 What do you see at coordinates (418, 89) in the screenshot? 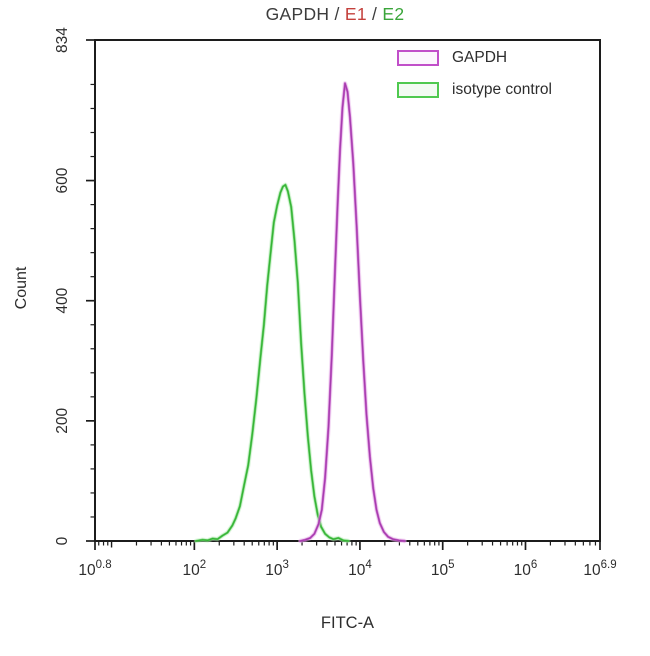
I see `isotype-control-legend-swatch` at bounding box center [418, 89].